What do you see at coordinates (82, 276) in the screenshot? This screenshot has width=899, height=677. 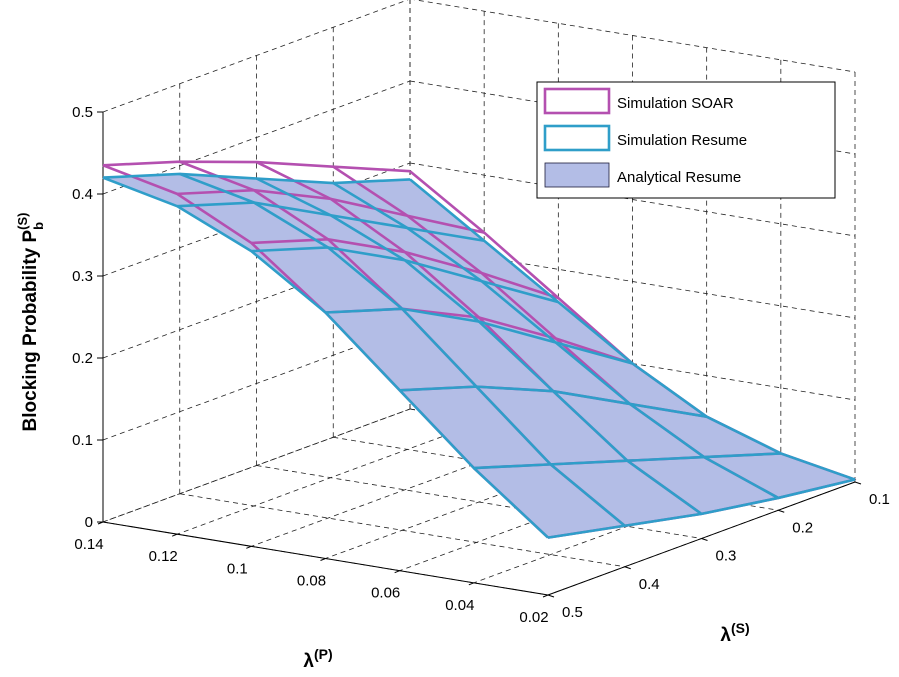 I see `z-tick-label: 0.3` at bounding box center [82, 276].